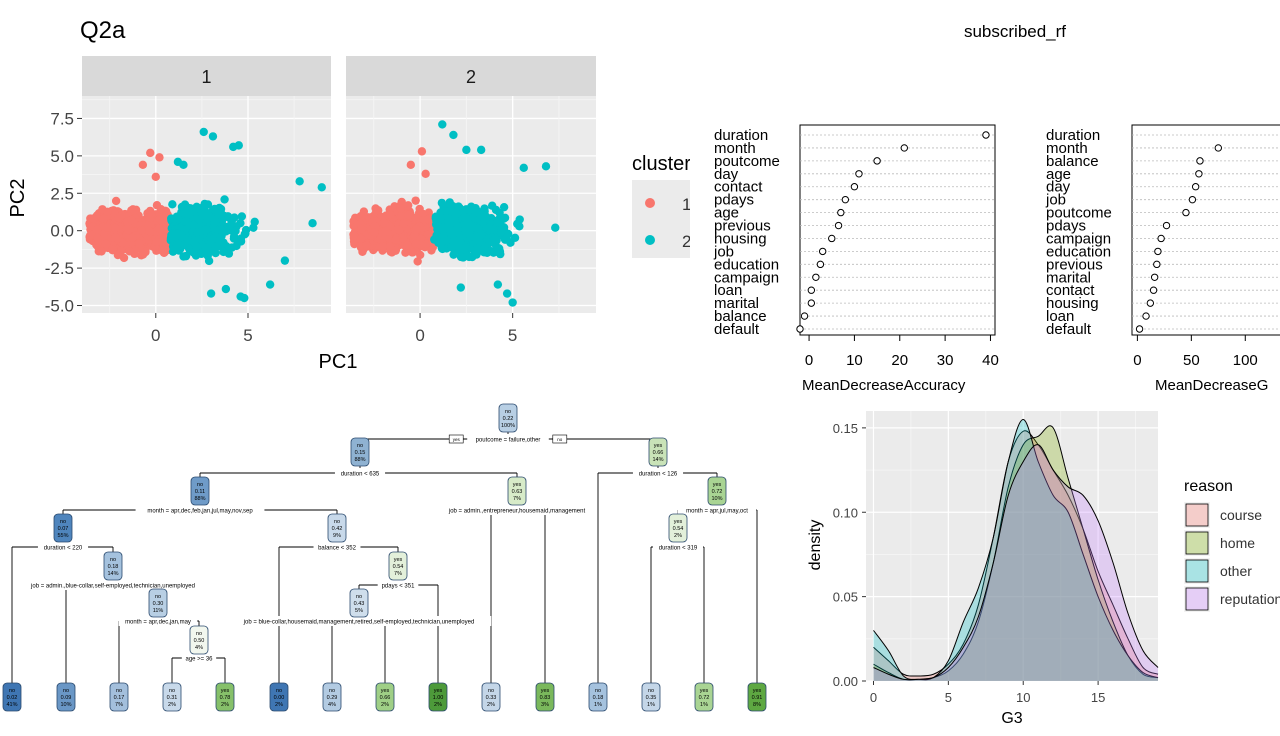 The width and height of the screenshot is (1280, 736). Describe the element at coordinates (1197, 571) in the screenshot. I see `density-legend-key-bg` at that location.